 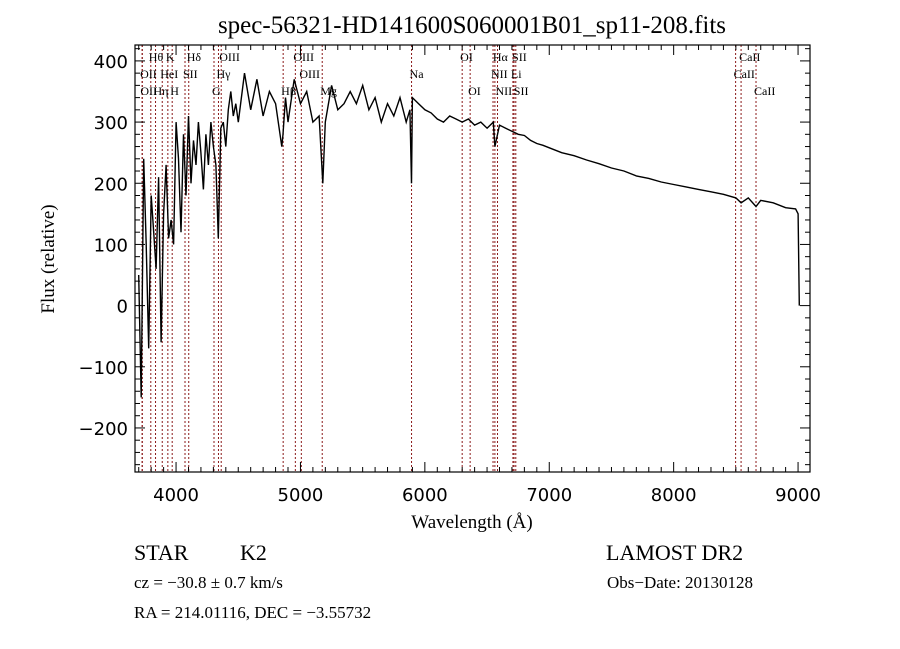 I want to click on survey-label: LAMOST DR2, so click(x=674, y=552).